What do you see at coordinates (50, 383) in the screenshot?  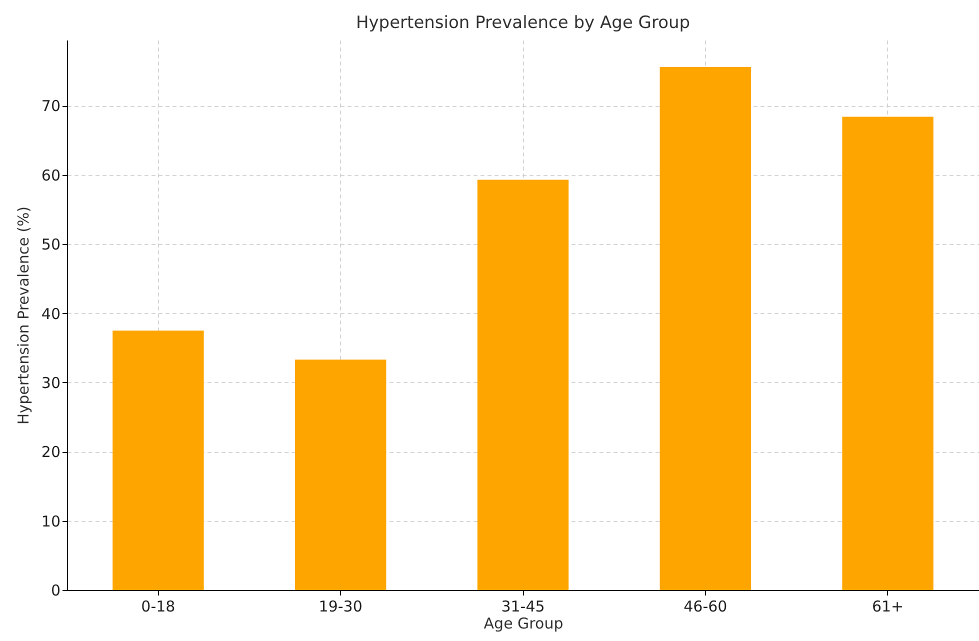 I see `y-tick-label: 30` at bounding box center [50, 383].